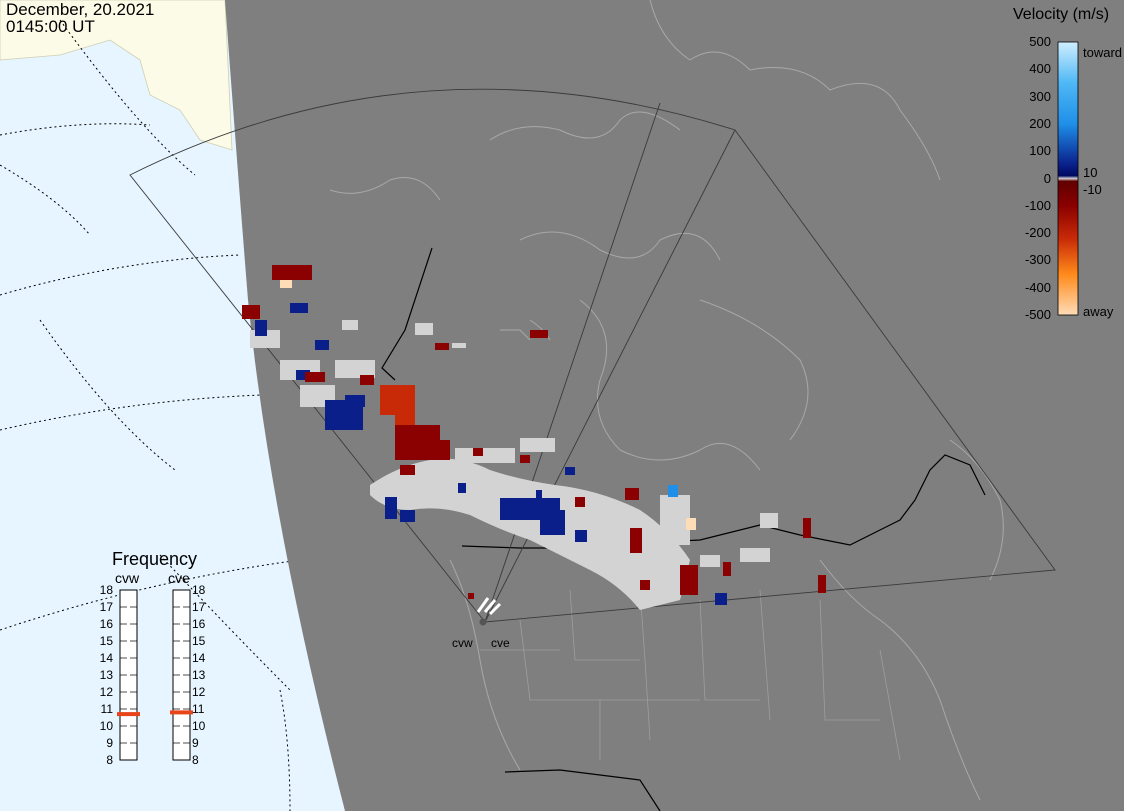 Image resolution: width=1124 pixels, height=811 pixels. I want to click on frequency-columns, so click(155, 675).